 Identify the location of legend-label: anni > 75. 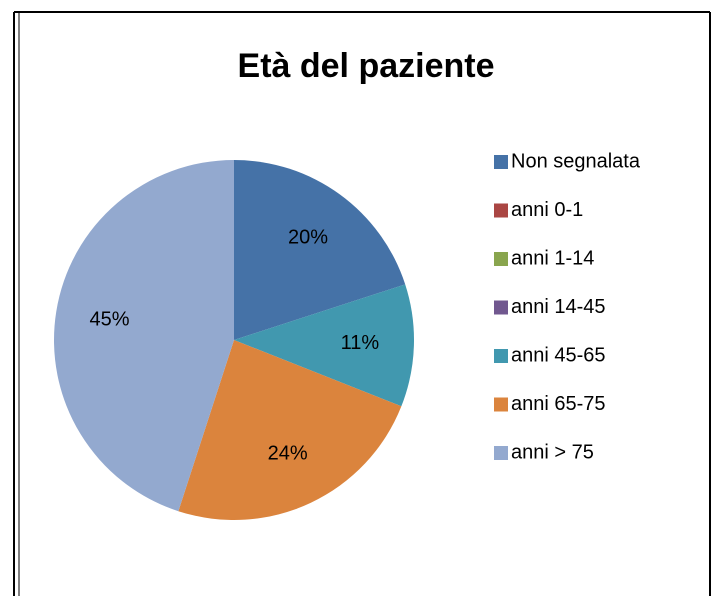
(552, 452).